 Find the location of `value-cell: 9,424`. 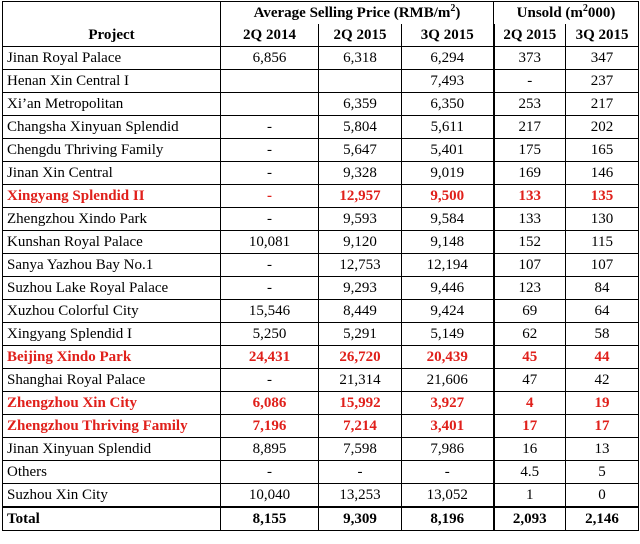

value-cell: 9,424 is located at coordinates (447, 311).